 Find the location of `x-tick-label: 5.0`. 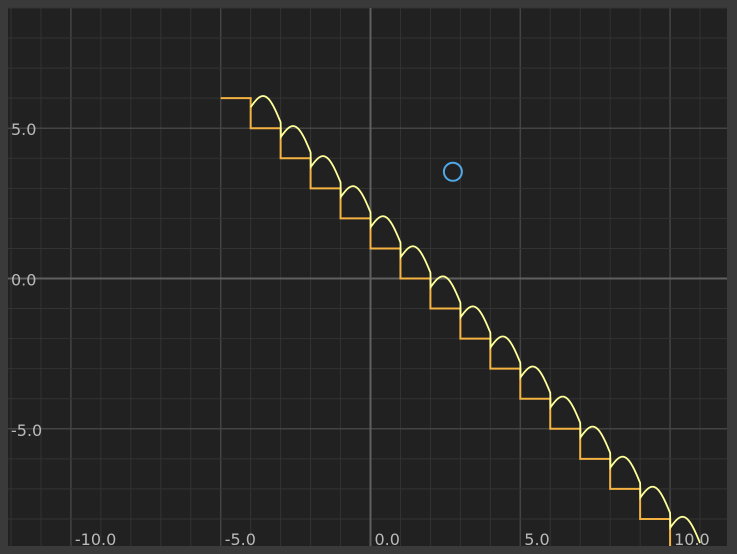

x-tick-label: 5.0 is located at coordinates (536, 539).